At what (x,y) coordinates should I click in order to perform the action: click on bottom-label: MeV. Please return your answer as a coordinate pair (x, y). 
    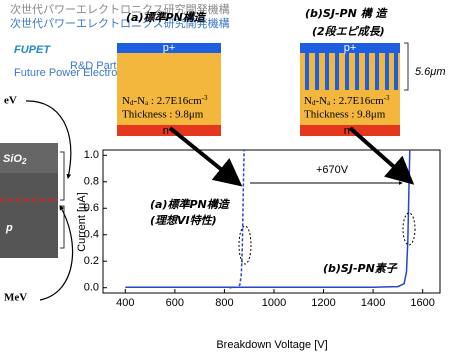
    Looking at the image, I should click on (15, 298).